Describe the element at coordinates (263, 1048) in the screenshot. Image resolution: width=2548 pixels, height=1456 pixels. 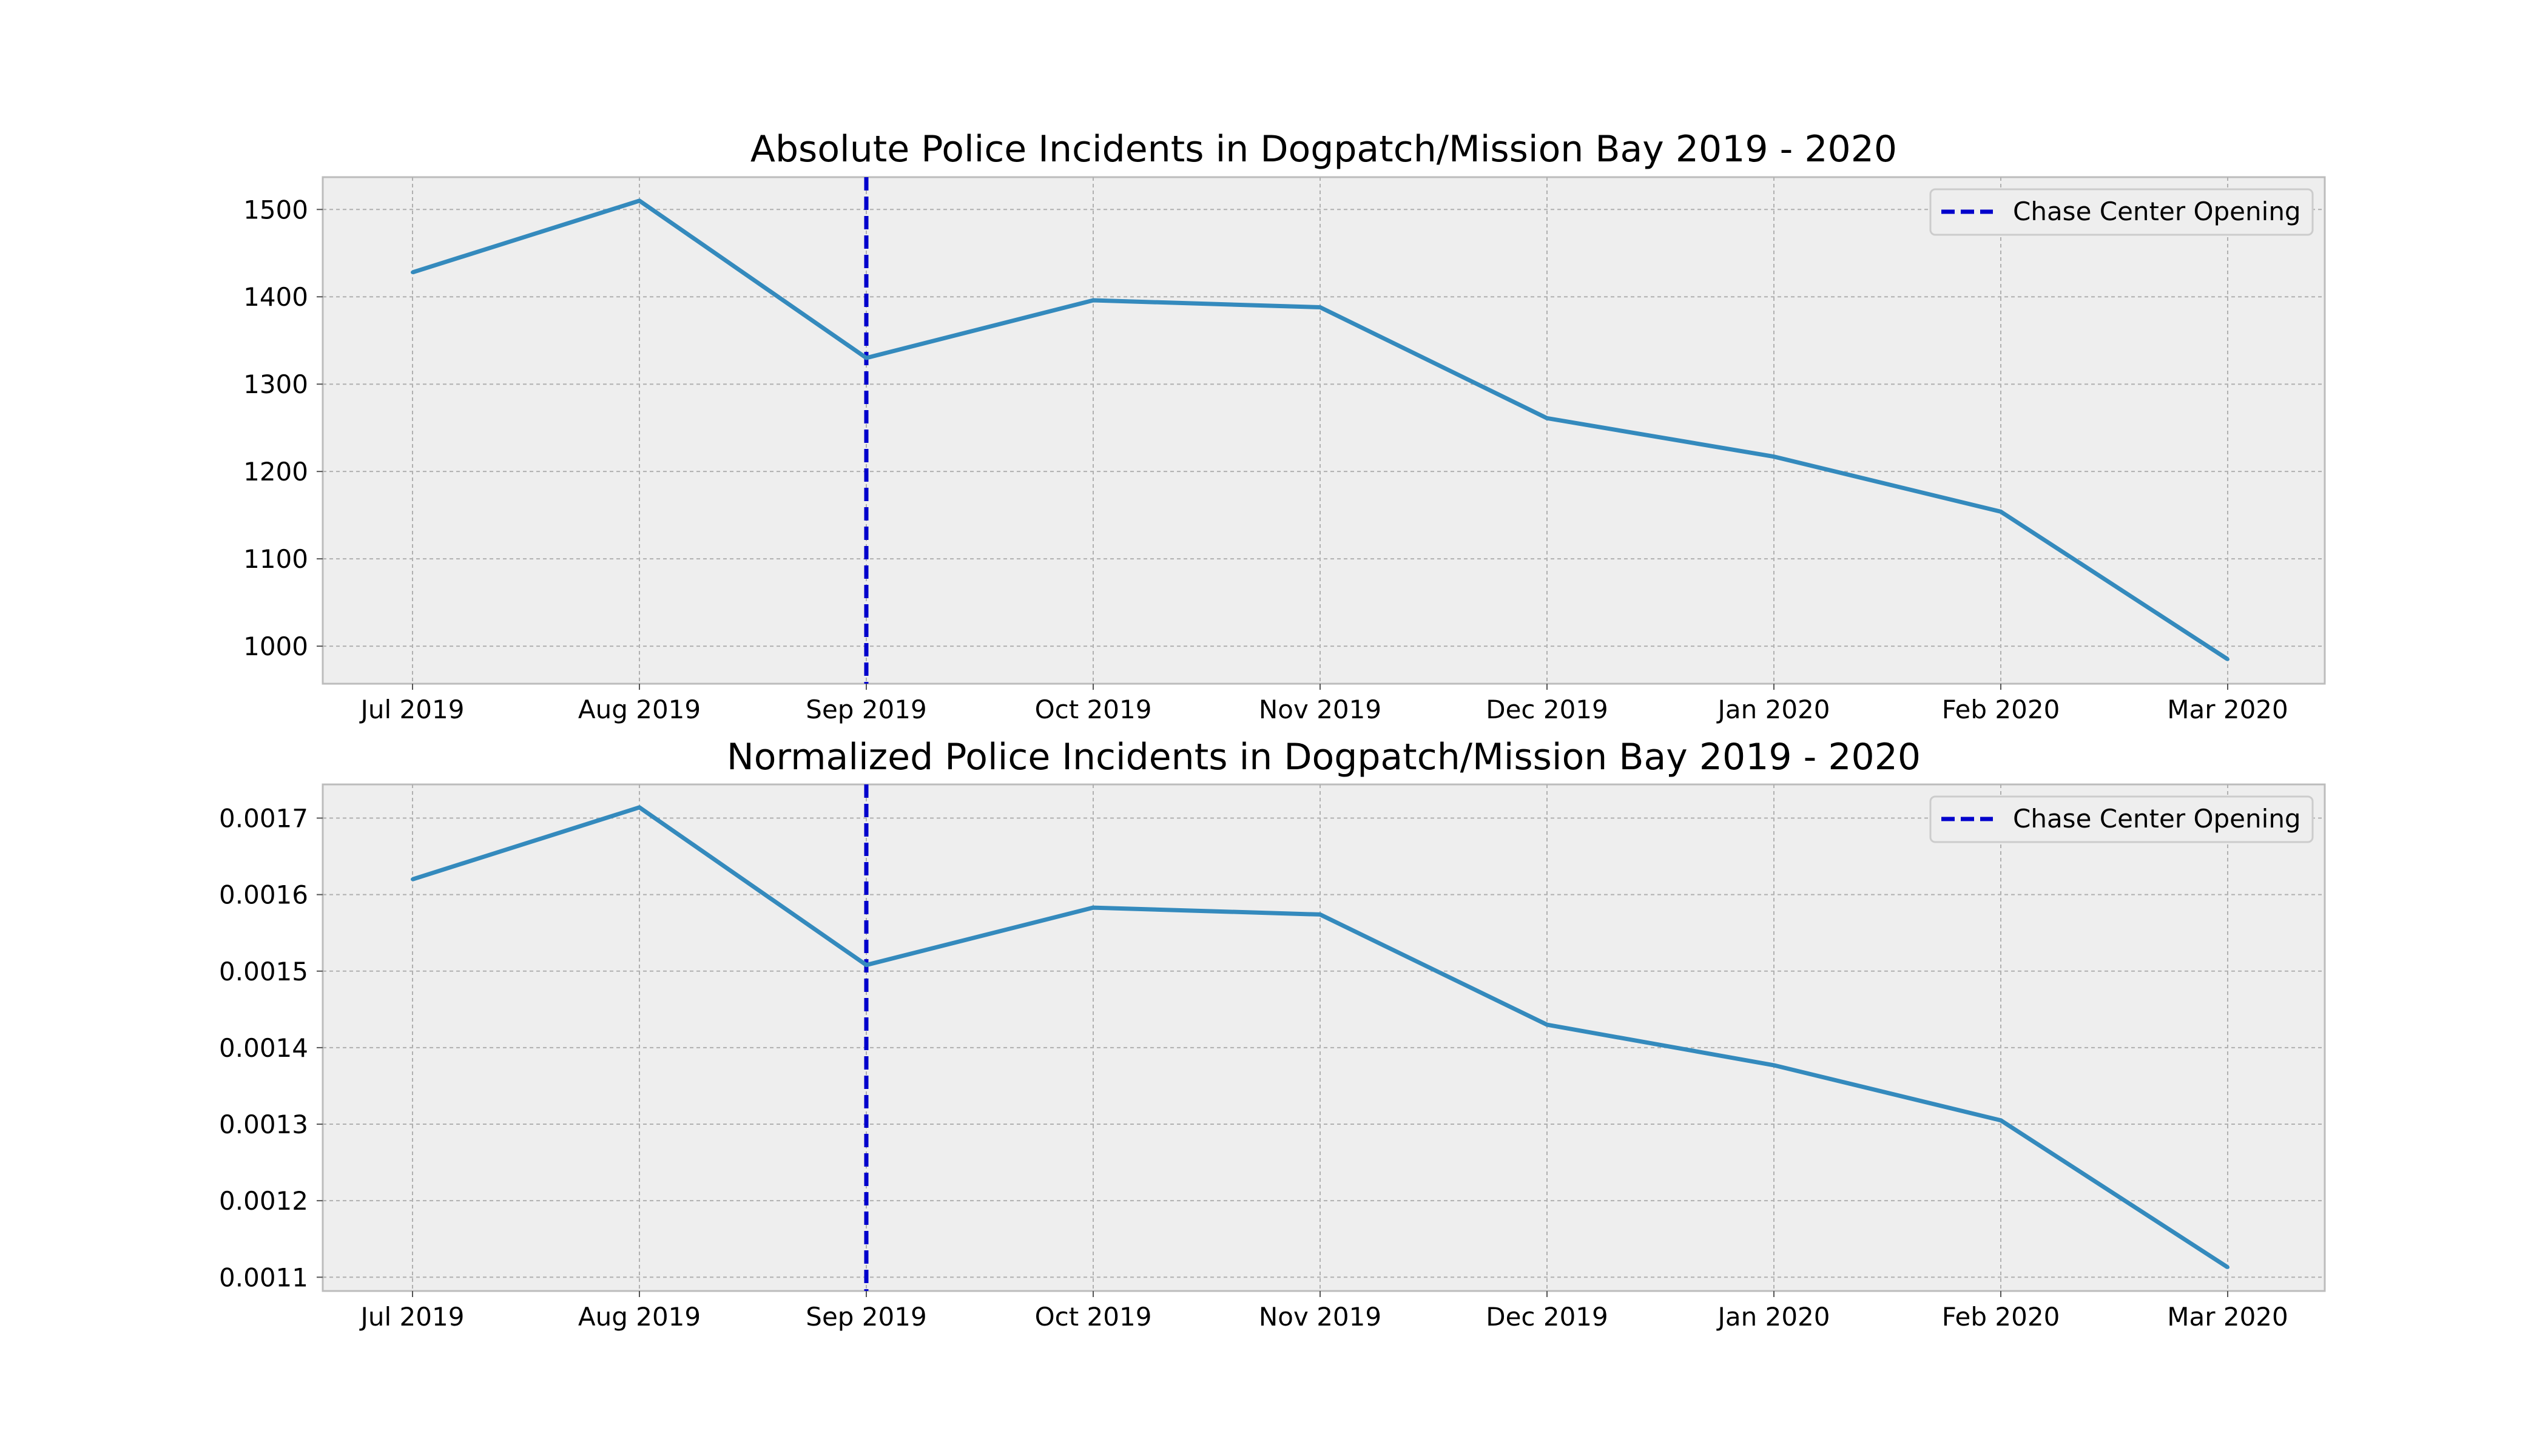
I see `y-tick-label: 0.0014` at that location.